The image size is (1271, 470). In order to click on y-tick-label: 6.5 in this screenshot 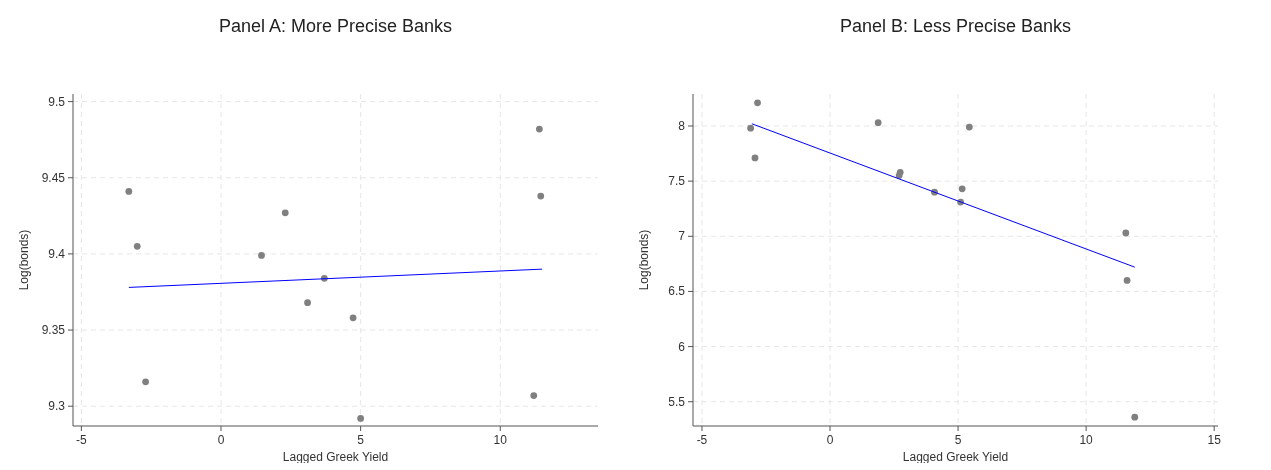, I will do `click(677, 291)`.